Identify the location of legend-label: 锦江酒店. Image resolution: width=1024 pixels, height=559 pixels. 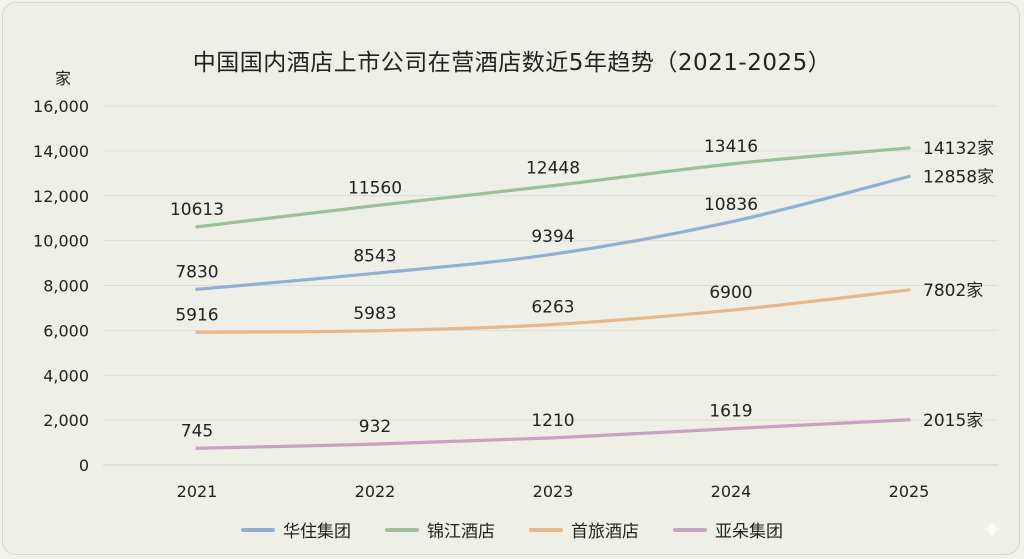
(461, 532).